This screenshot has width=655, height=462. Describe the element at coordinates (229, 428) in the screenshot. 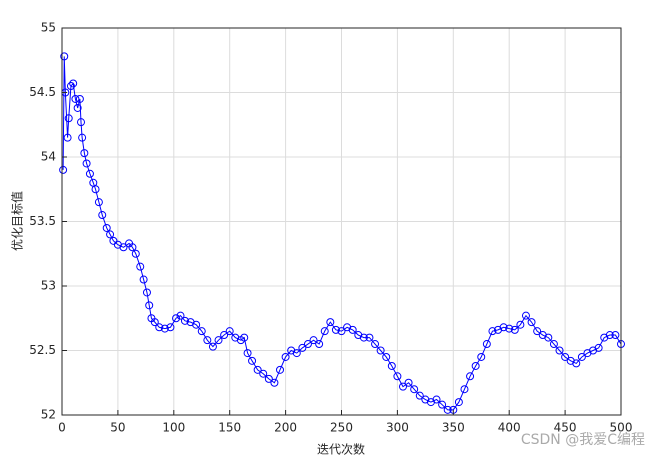

I see `x-tick-label: 150` at that location.